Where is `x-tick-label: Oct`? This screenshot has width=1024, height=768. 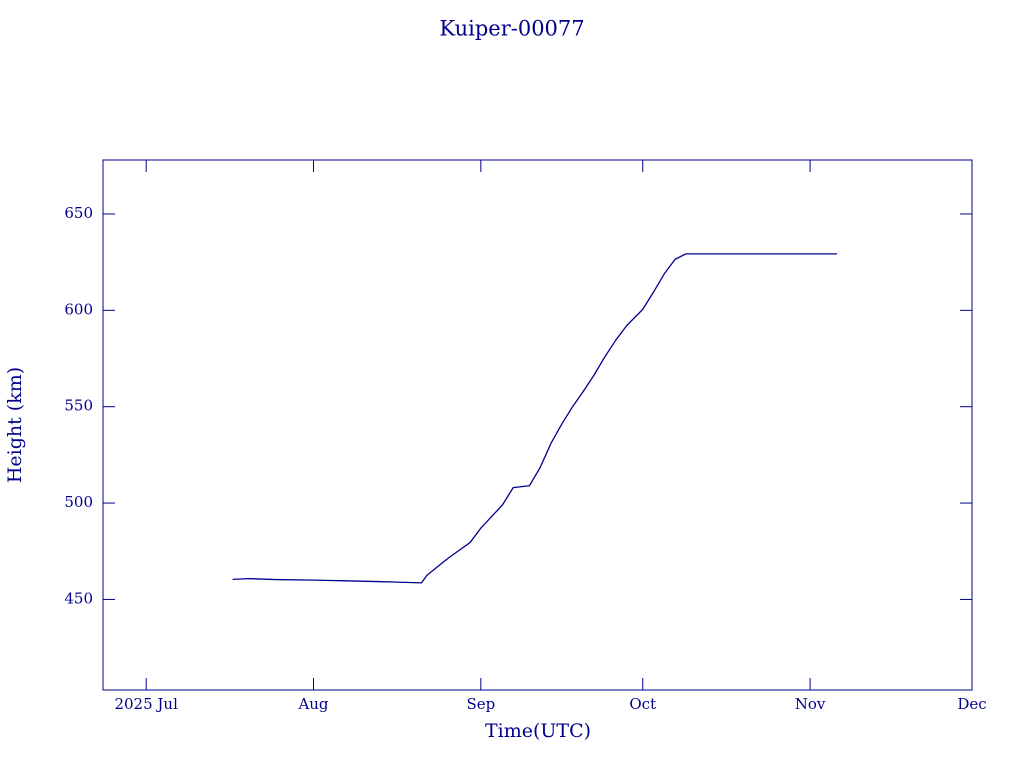
x-tick-label: Oct is located at coordinates (642, 704).